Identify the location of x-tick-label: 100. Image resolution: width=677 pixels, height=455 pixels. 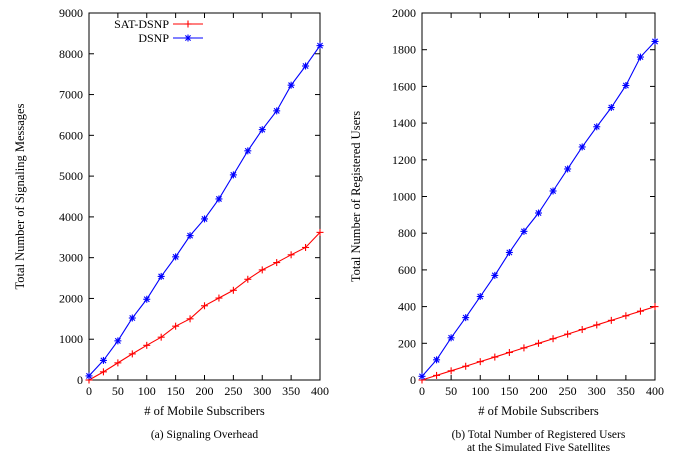
(147, 391).